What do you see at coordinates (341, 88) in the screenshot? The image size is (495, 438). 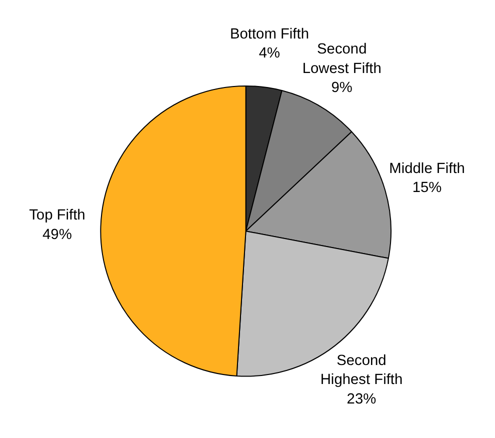 I see `data-label: 9%` at bounding box center [341, 88].